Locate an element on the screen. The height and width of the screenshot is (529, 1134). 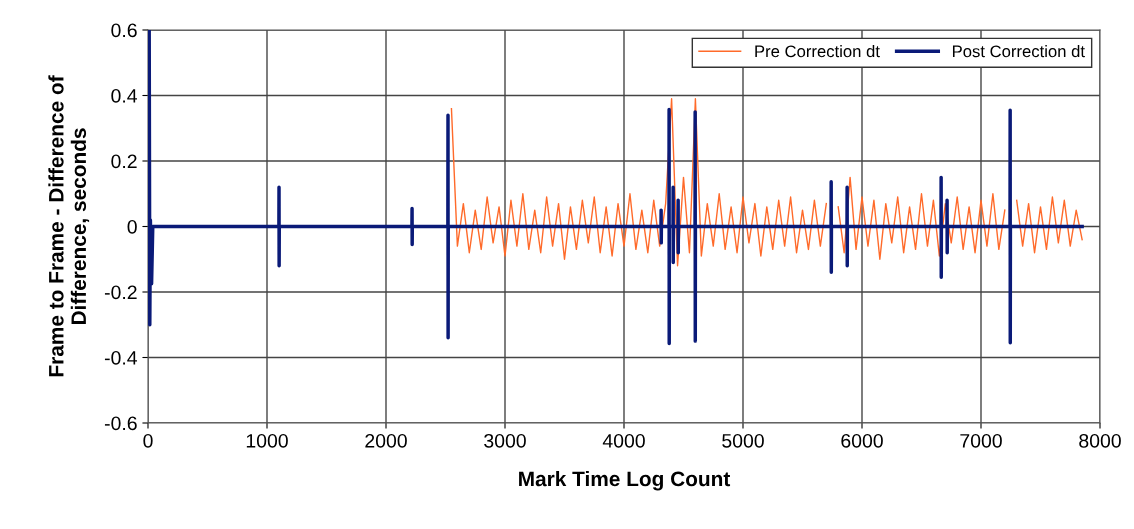
x-axis-title: Mark Time Log Count is located at coordinates (625, 480).